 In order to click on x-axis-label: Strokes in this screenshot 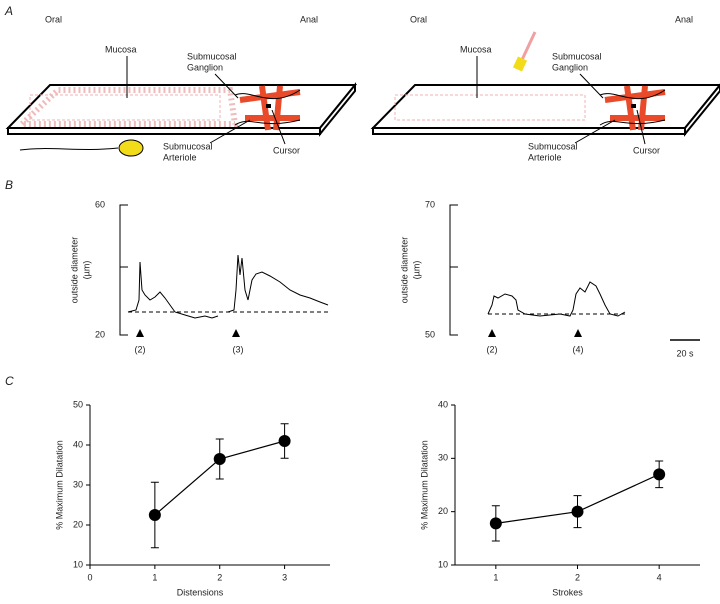, I will do `click(567, 592)`.